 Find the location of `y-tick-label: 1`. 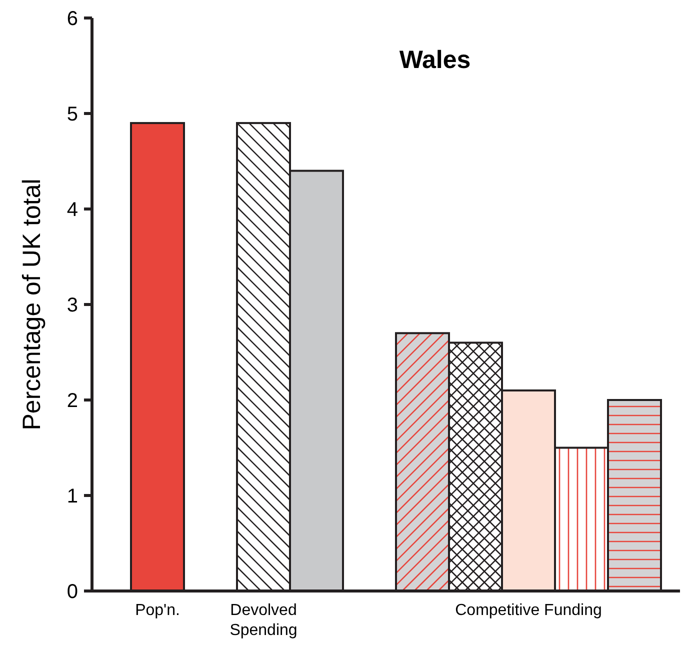

y-tick-label: 1 is located at coordinates (72, 497).